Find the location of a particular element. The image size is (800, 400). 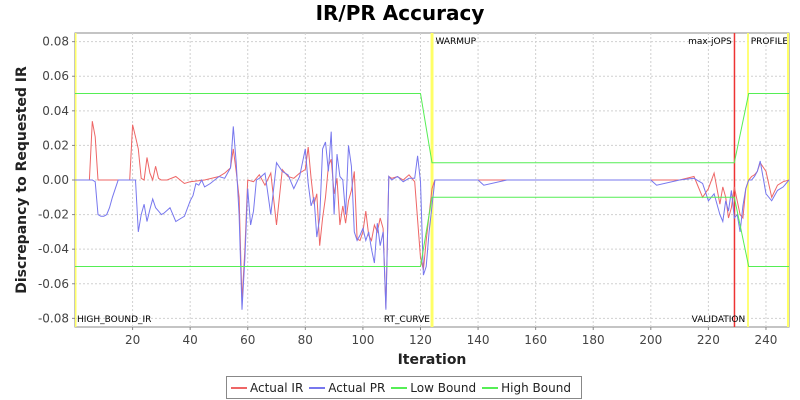

x-tick-label: 220 is located at coordinates (708, 340).